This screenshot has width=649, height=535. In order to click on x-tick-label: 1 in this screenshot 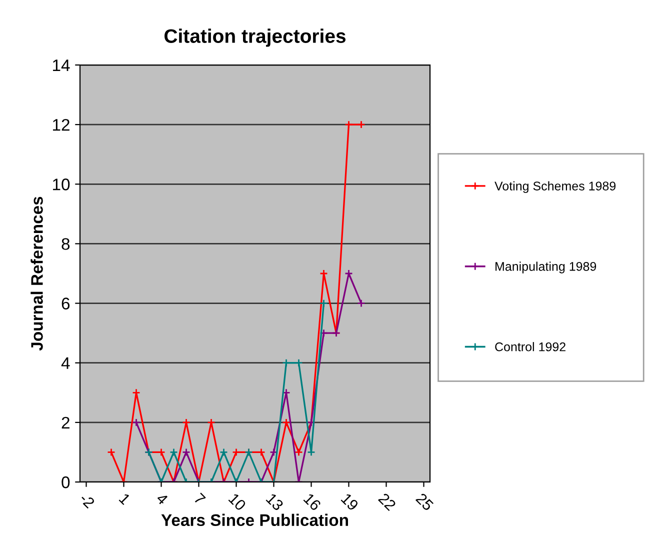, I will do `click(124, 499)`.